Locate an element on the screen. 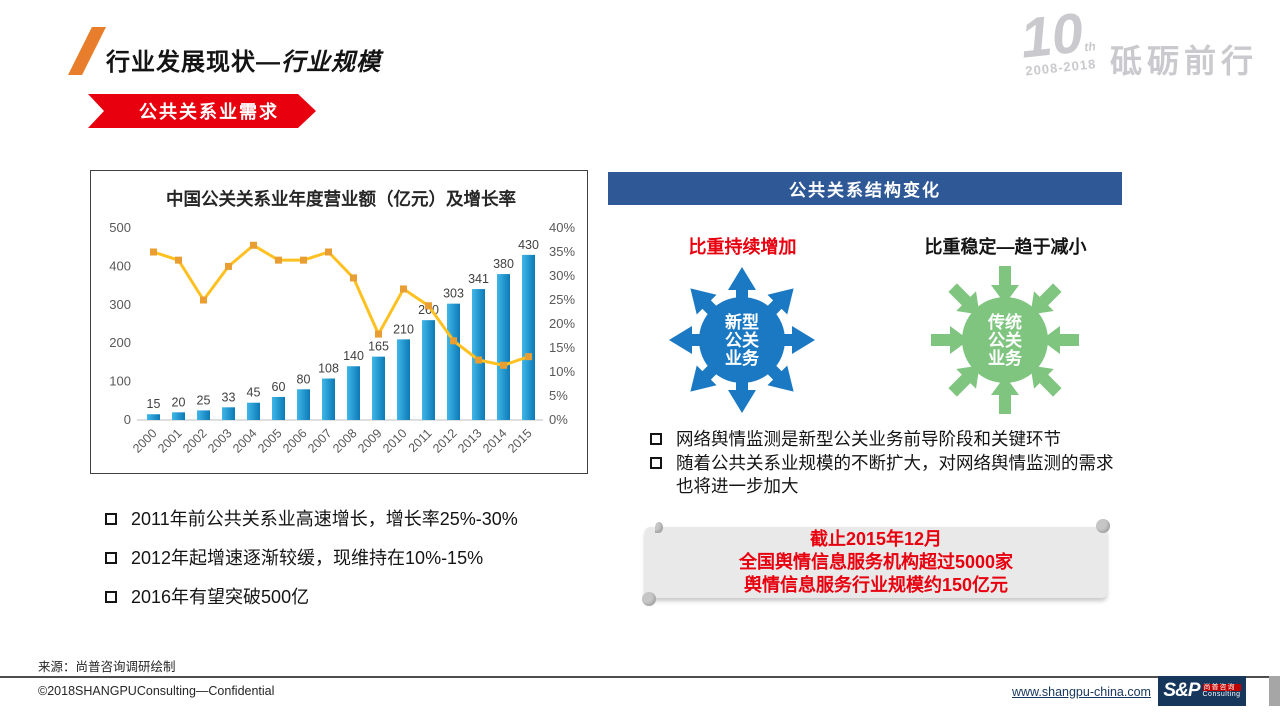 The image size is (1280, 720). copyright-text: ©2018SHANGPUConsulting—Confidential is located at coordinates (156, 691).